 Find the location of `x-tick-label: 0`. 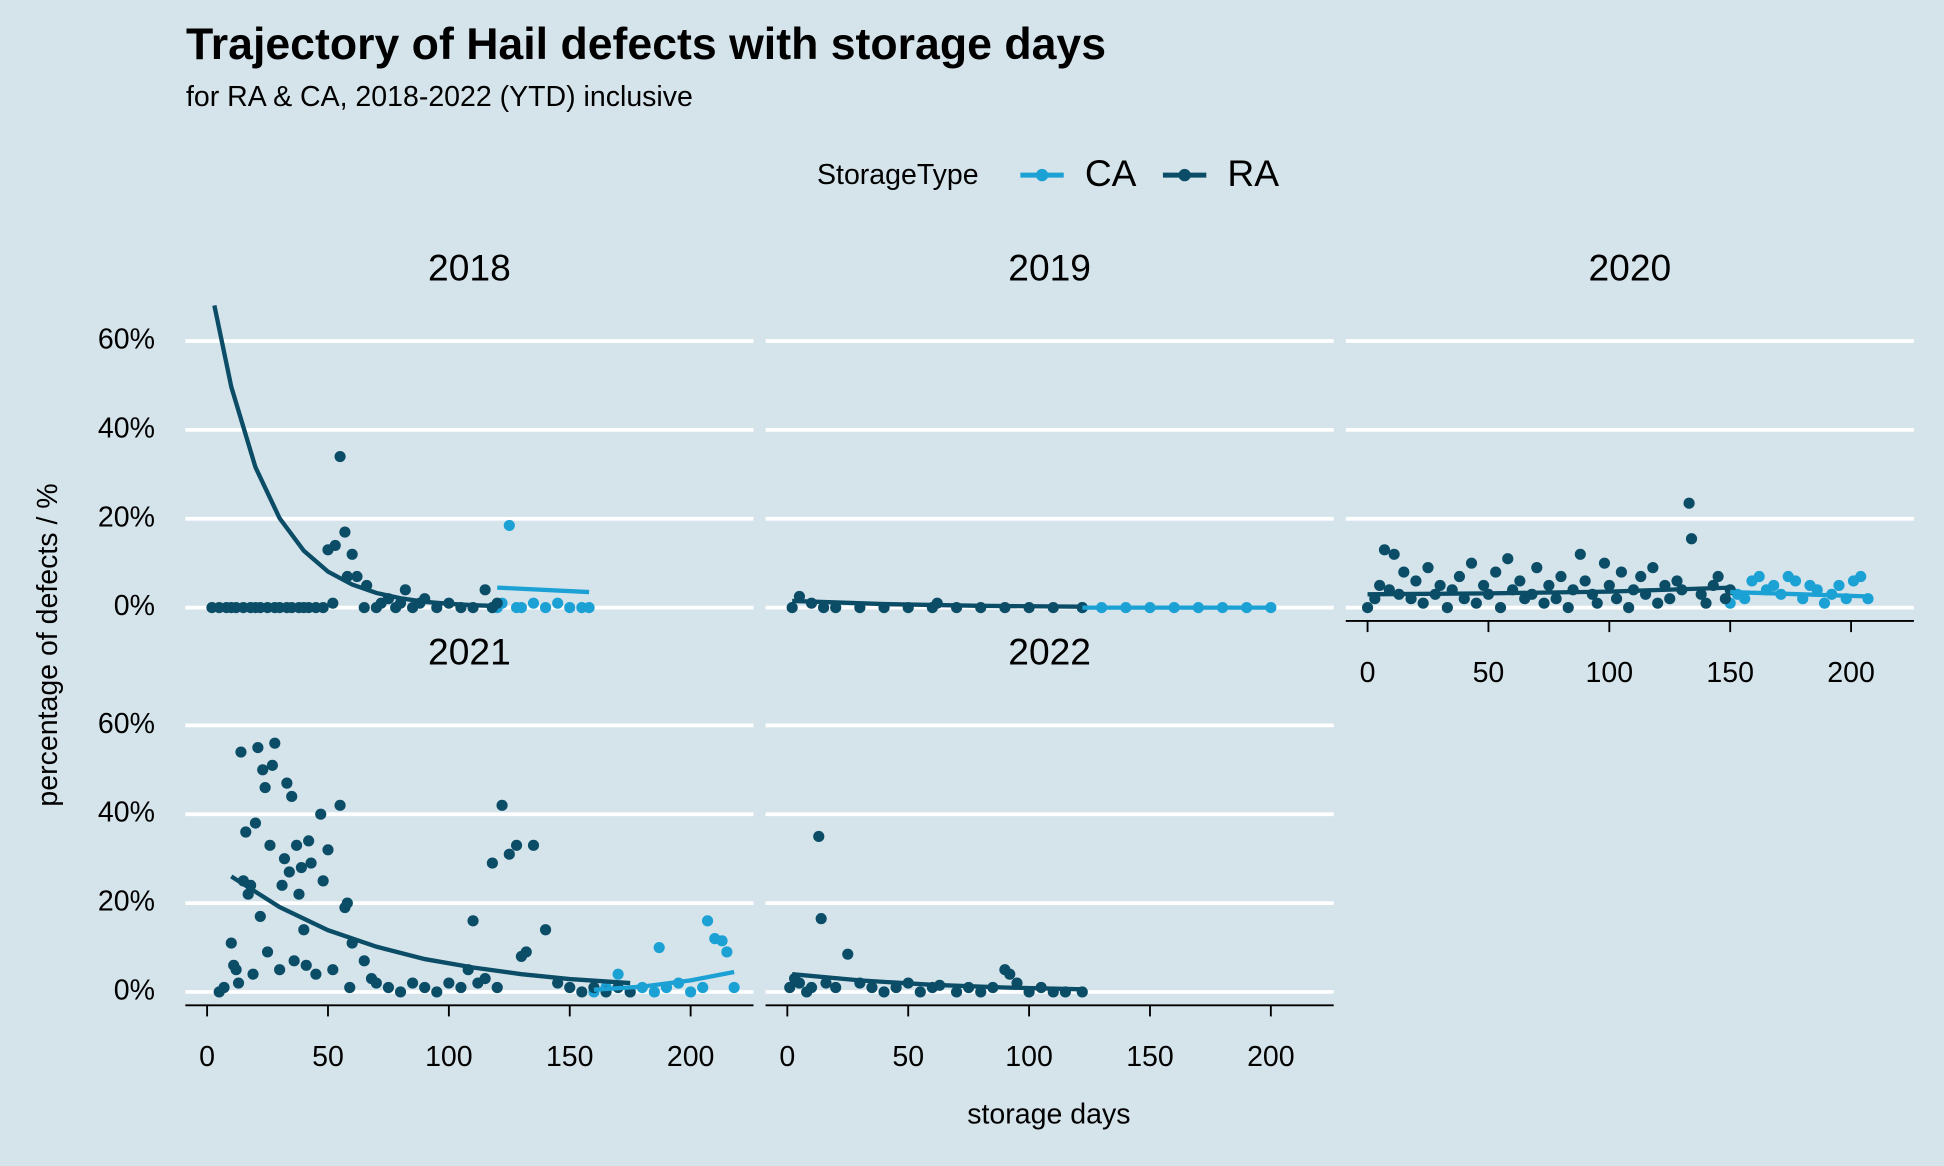

x-tick-label: 0 is located at coordinates (207, 1057).